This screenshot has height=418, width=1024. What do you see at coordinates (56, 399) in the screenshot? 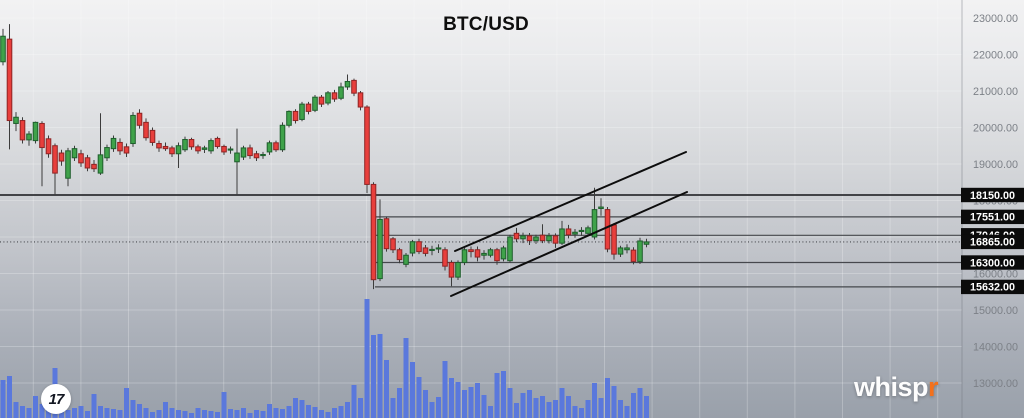
I see `tradingview-logo: 17` at bounding box center [56, 399].